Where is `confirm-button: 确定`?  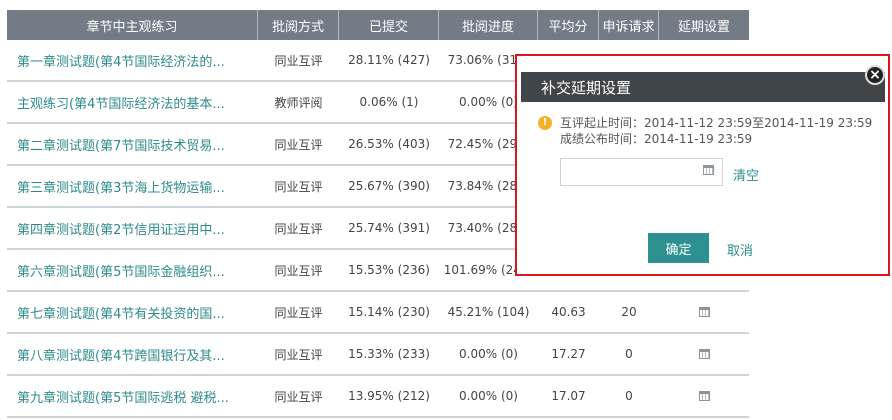
confirm-button: 确定 is located at coordinates (678, 248).